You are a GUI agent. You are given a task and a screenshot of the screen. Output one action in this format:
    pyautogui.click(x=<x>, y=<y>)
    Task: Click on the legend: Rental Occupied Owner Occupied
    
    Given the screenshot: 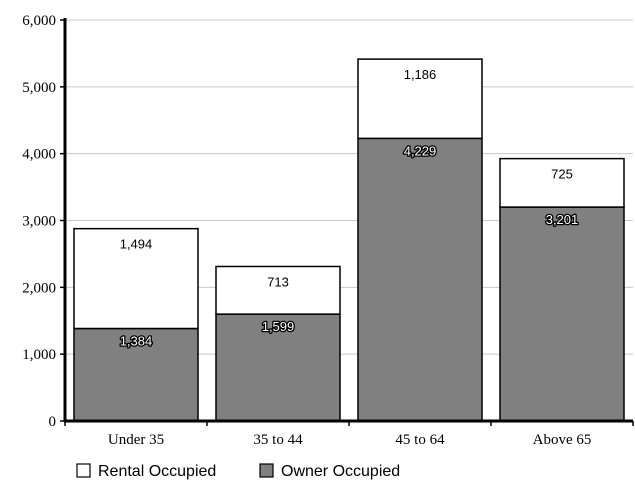 What is the action you would take?
    pyautogui.click(x=238, y=471)
    